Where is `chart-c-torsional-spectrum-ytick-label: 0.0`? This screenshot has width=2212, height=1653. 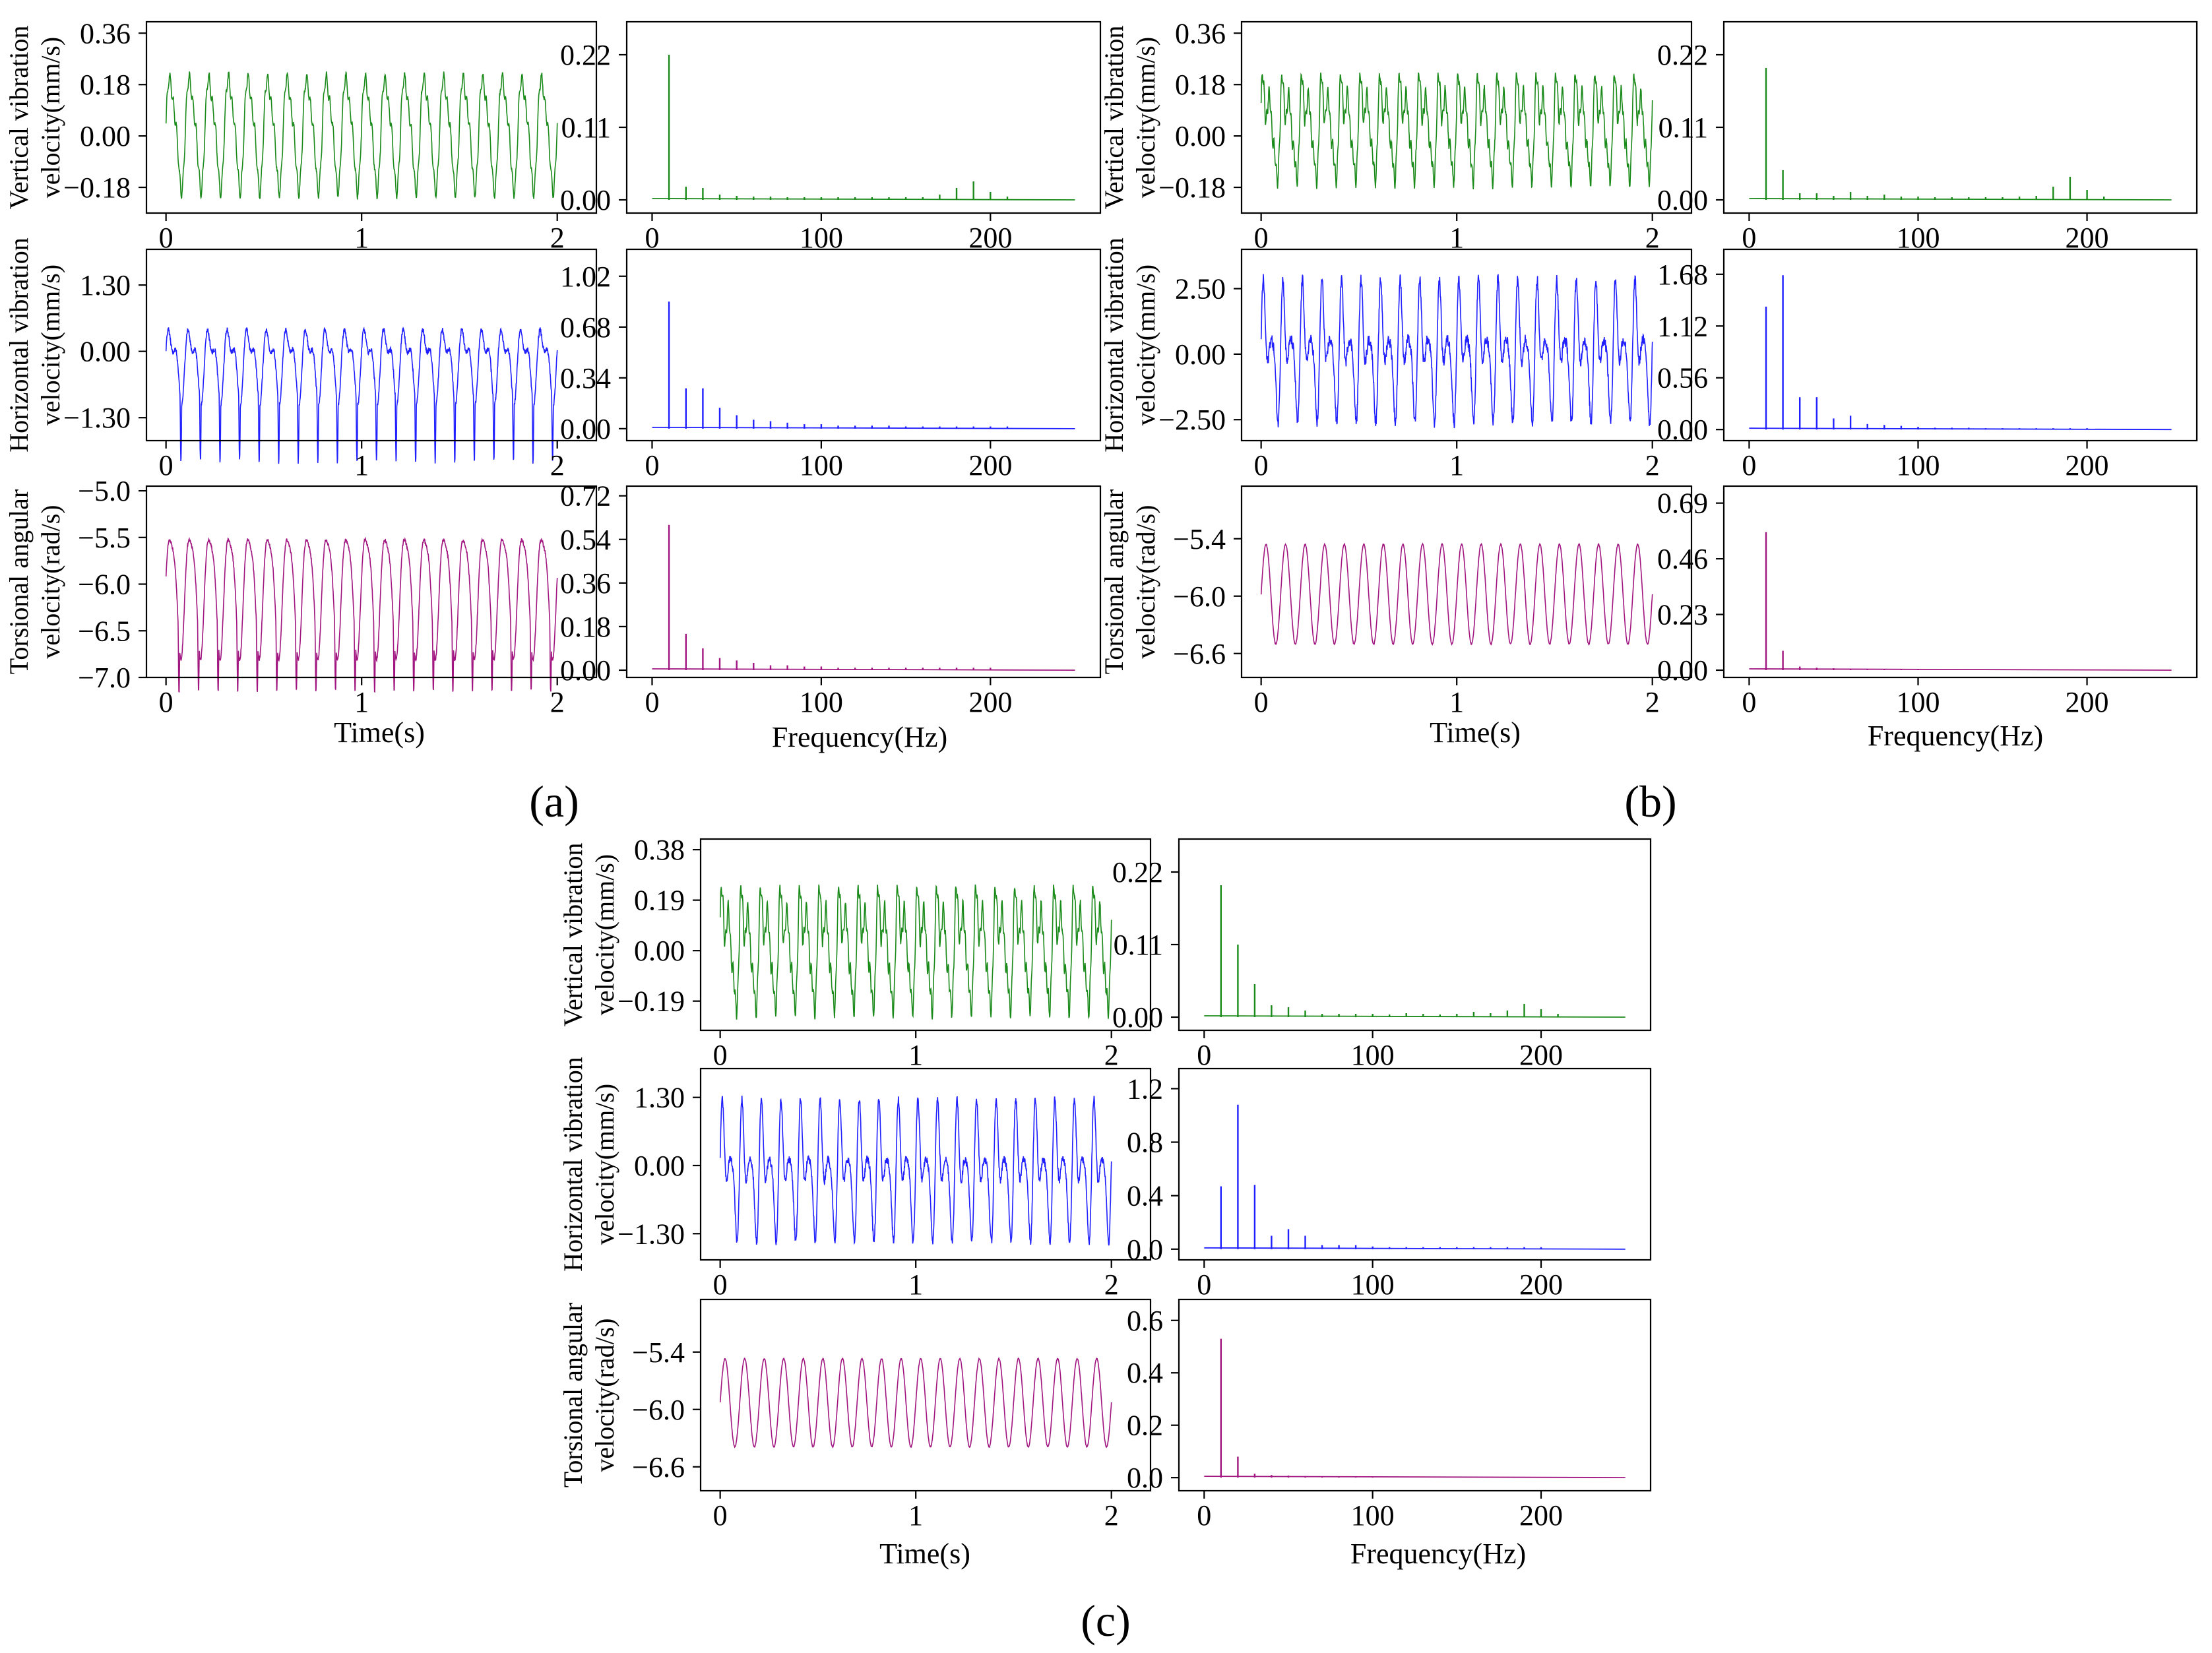 chart-c-torsional-spectrum-ytick-label: 0.0 is located at coordinates (1145, 1478).